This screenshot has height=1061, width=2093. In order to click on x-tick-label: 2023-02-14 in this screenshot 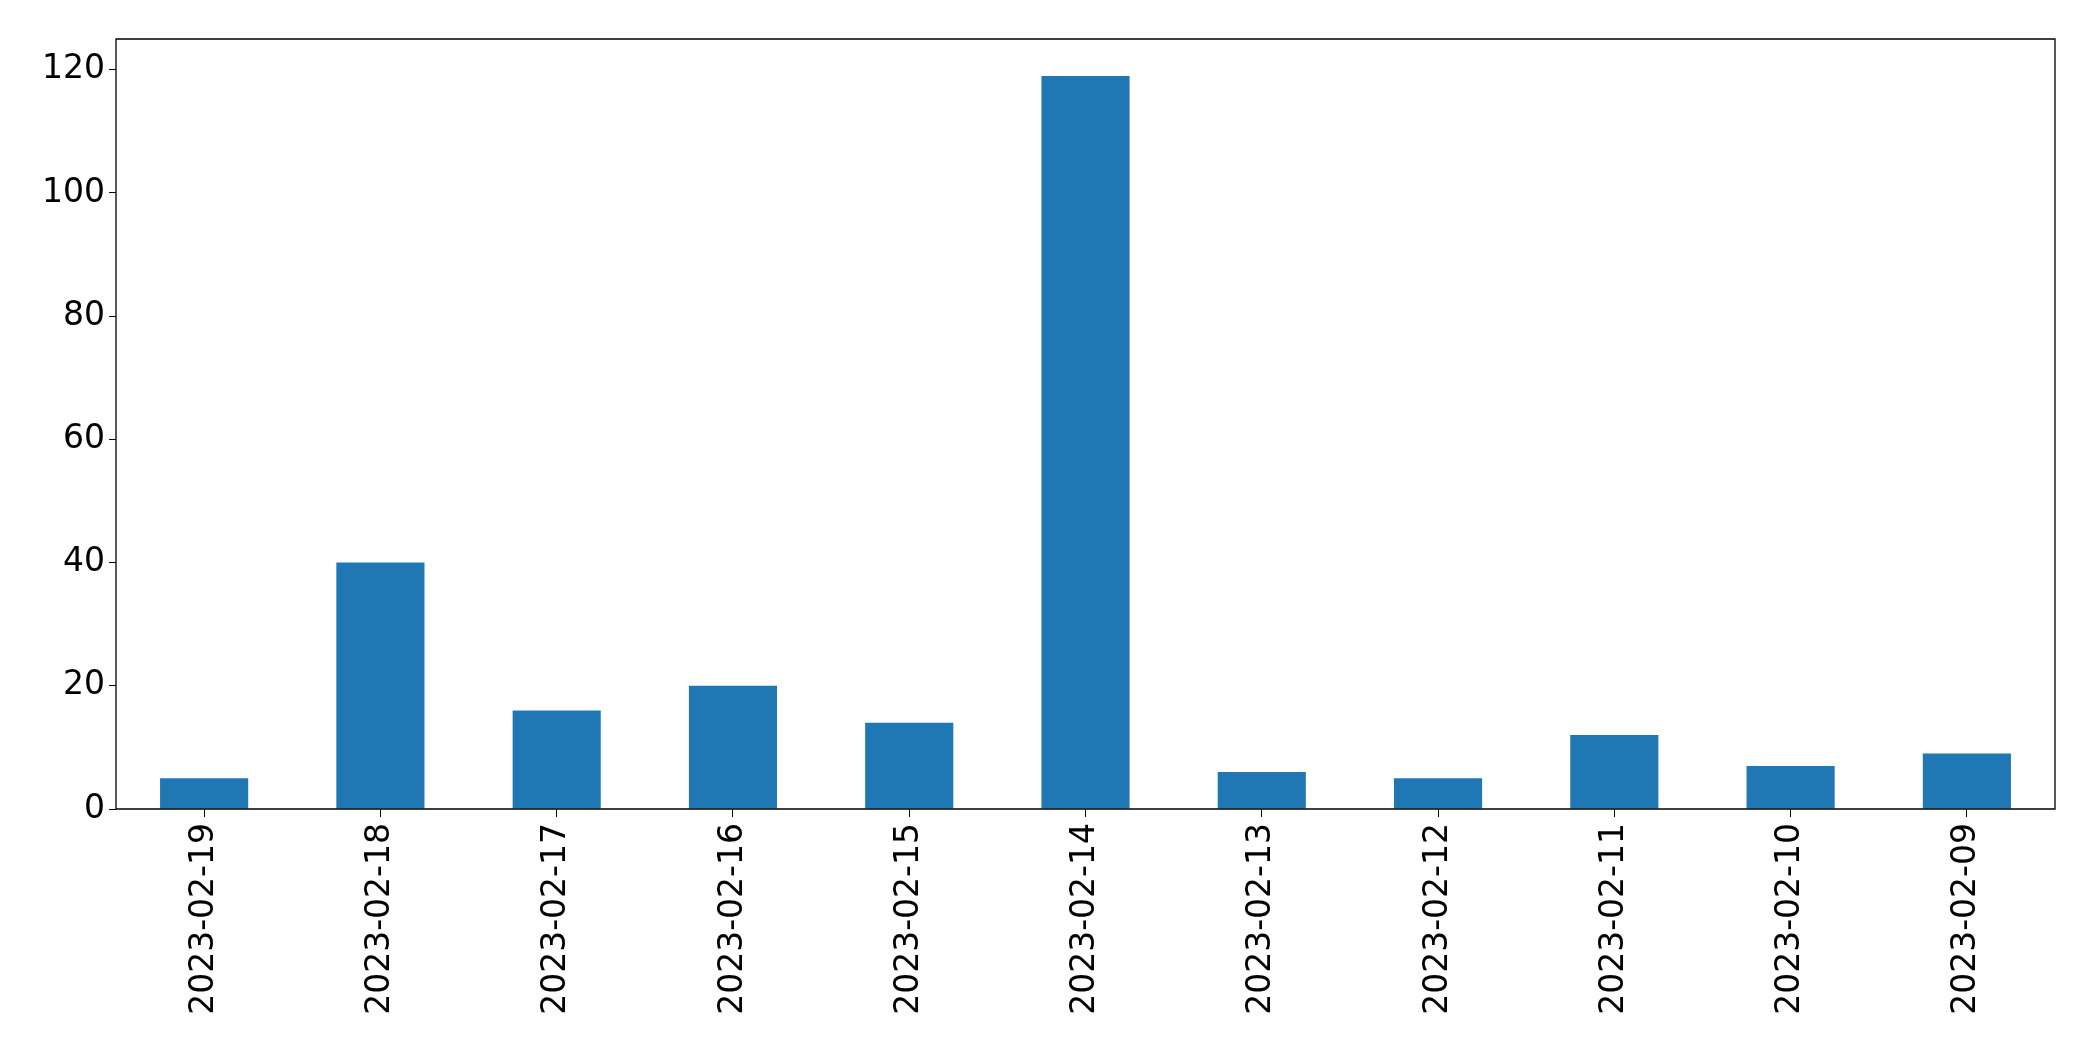, I will do `click(1083, 919)`.